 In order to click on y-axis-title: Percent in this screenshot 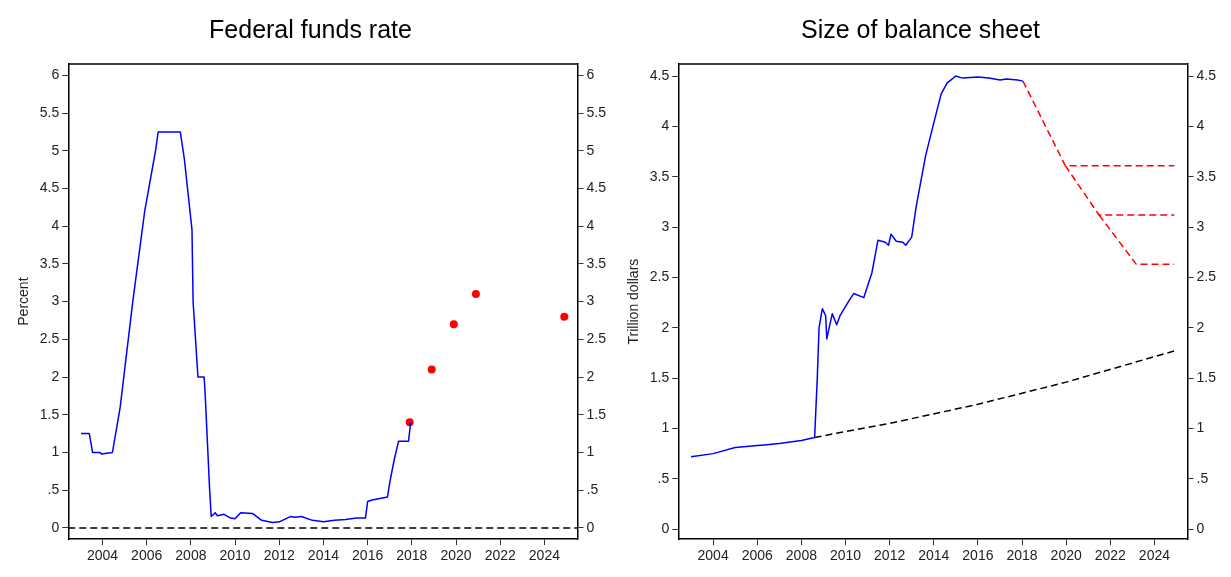, I will do `click(23, 301)`.